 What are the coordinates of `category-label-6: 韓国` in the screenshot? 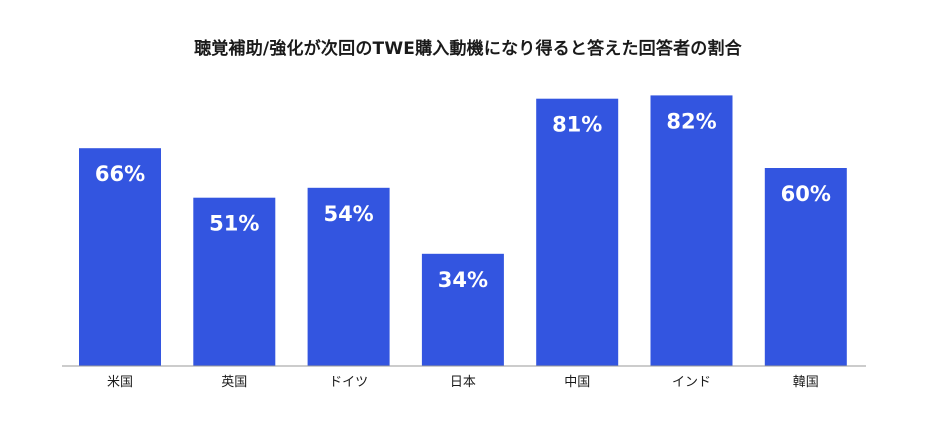 It's located at (806, 382).